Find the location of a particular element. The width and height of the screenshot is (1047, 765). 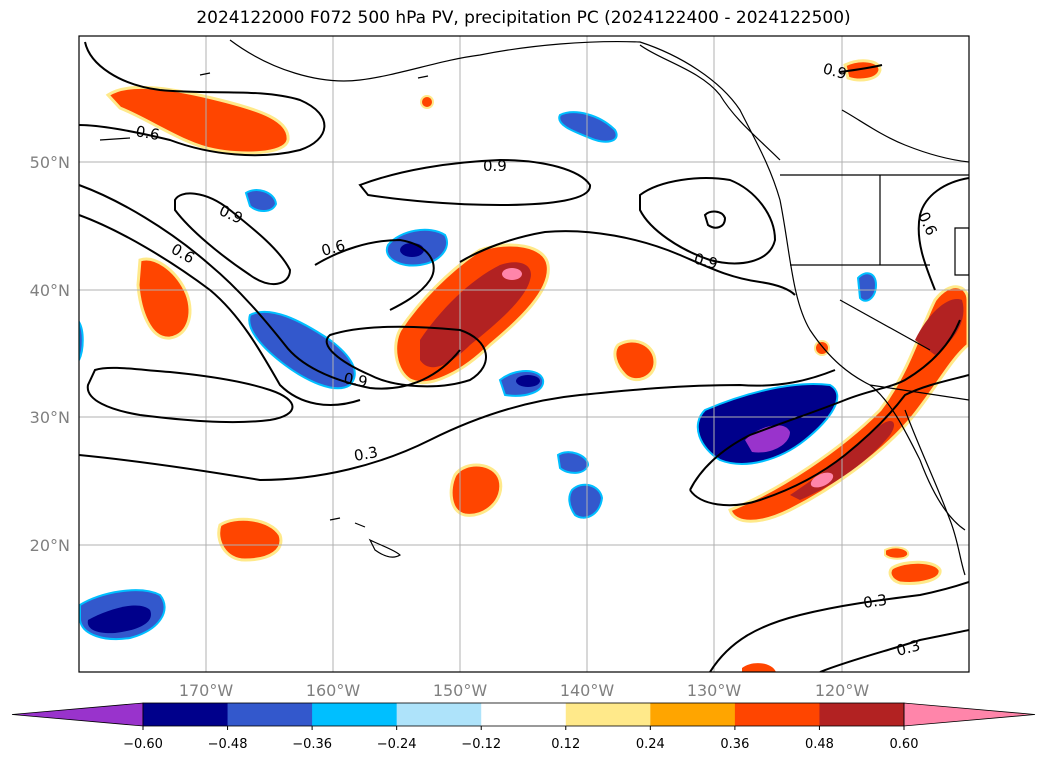

colorbar-tick-label: −0.12 is located at coordinates (481, 744).